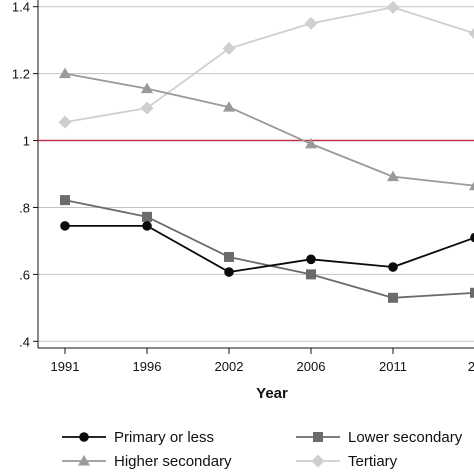 Image resolution: width=474 pixels, height=474 pixels. What do you see at coordinates (147, 366) in the screenshot?
I see `x-tick-label: 1996` at bounding box center [147, 366].